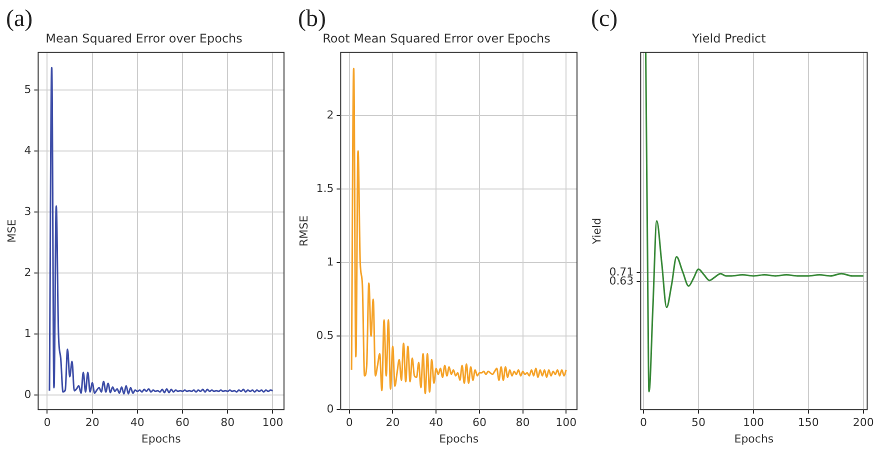 The height and width of the screenshot is (450, 877). I want to click on y-axis-title: MSE, so click(11, 231).